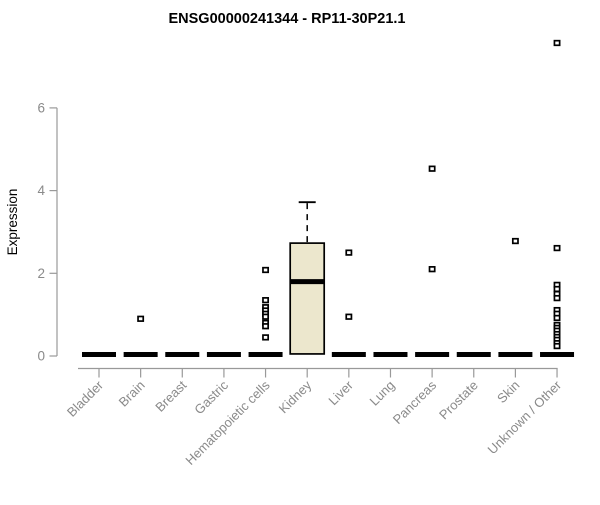 This screenshot has height=505, width=600. Describe the element at coordinates (41, 107) in the screenshot. I see `y-tick-label: 6` at that location.